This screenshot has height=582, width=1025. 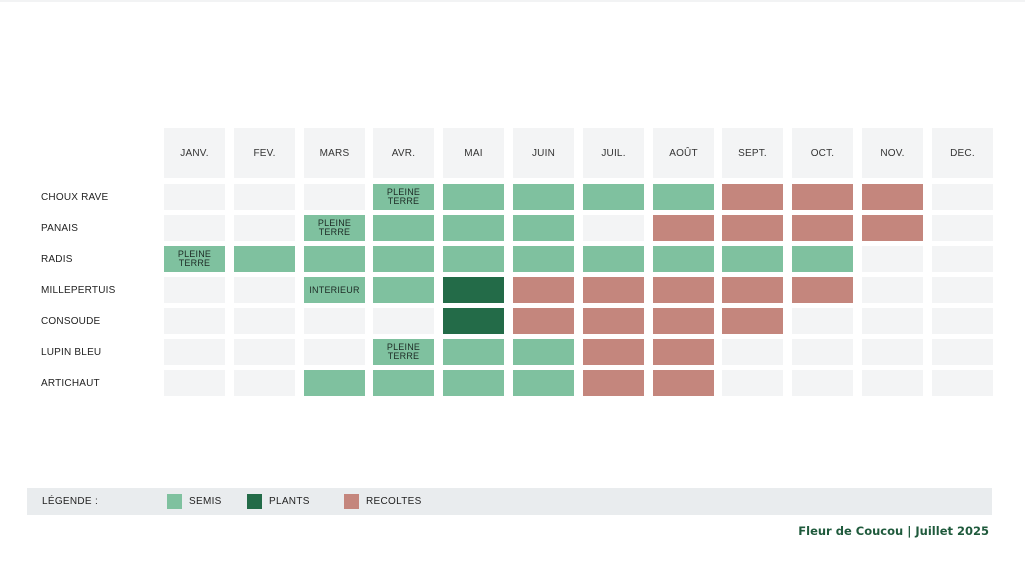 What do you see at coordinates (254, 501) in the screenshot?
I see `legend-swatch-plants` at bounding box center [254, 501].